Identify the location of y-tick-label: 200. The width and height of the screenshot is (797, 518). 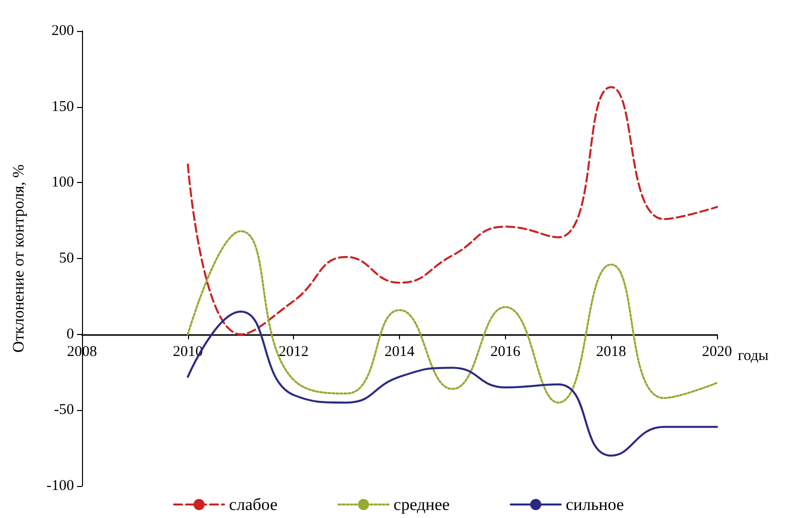
(63, 31).